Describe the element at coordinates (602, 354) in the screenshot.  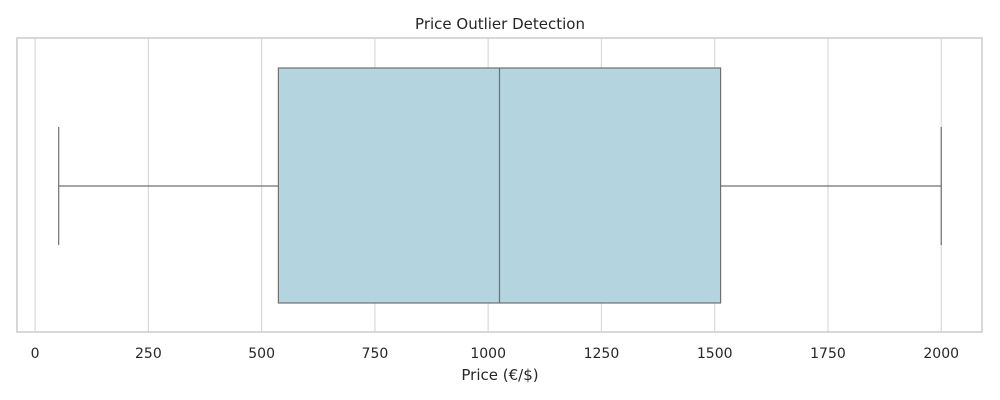
I see `x-tick-label: 1250` at that location.